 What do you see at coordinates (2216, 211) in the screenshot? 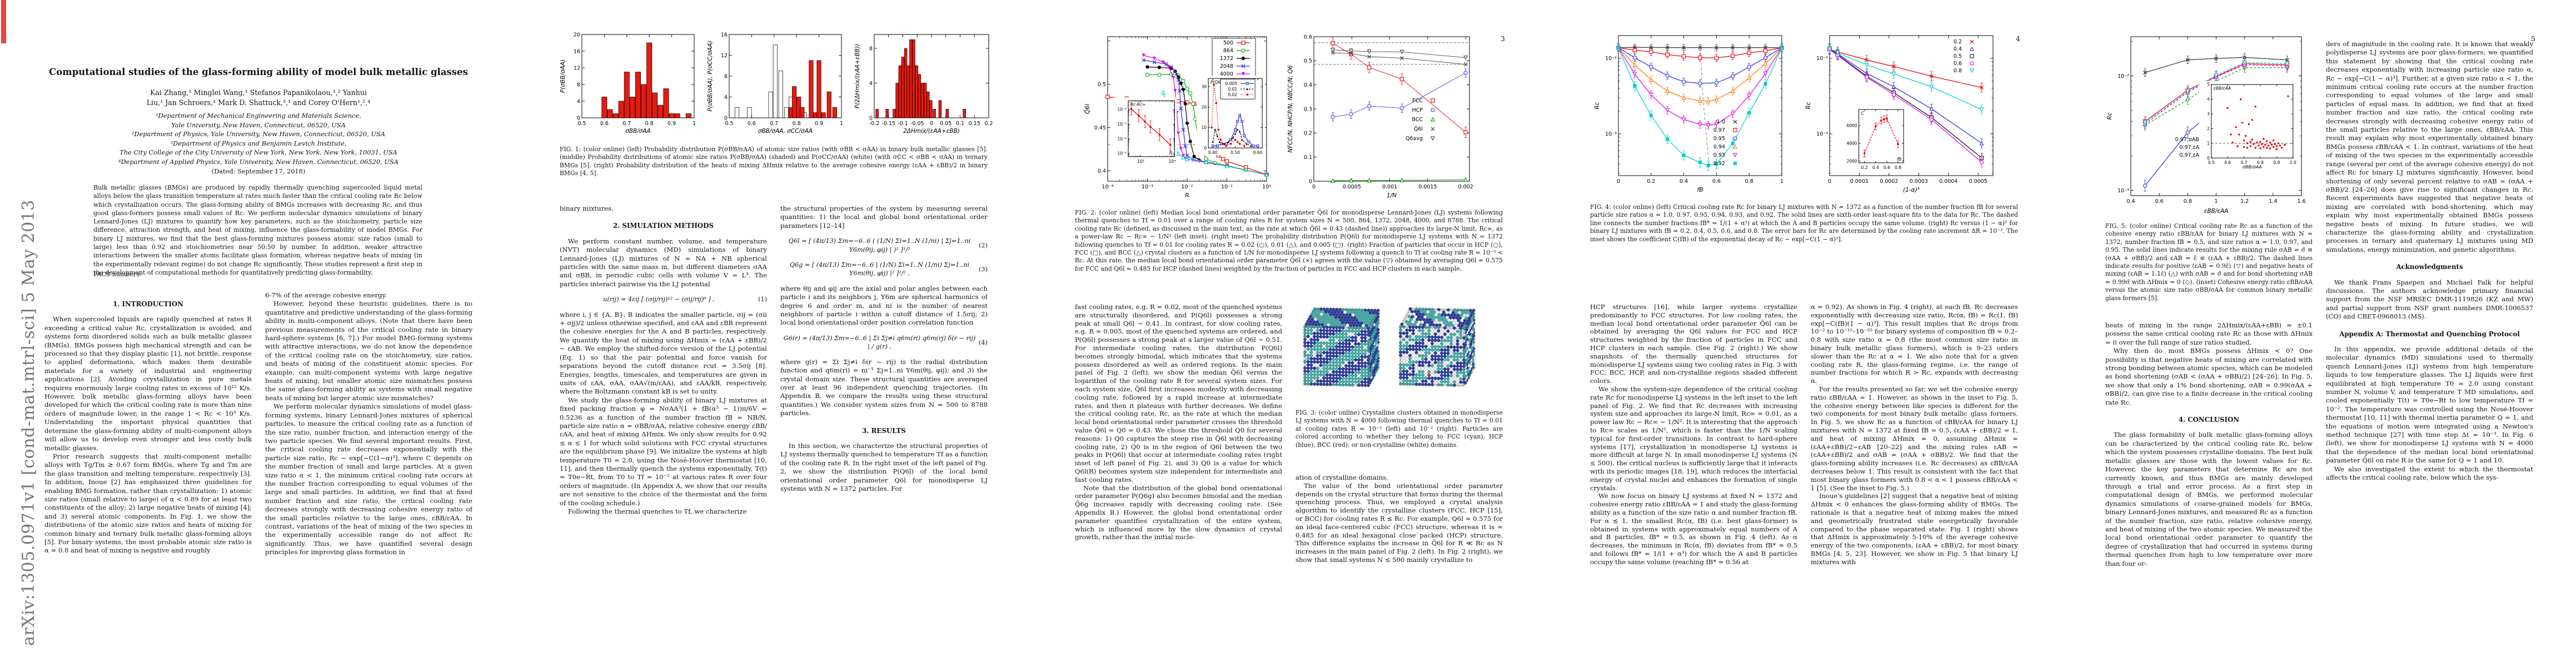
I see `svg-text: εBB/εAA` at bounding box center [2216, 211].